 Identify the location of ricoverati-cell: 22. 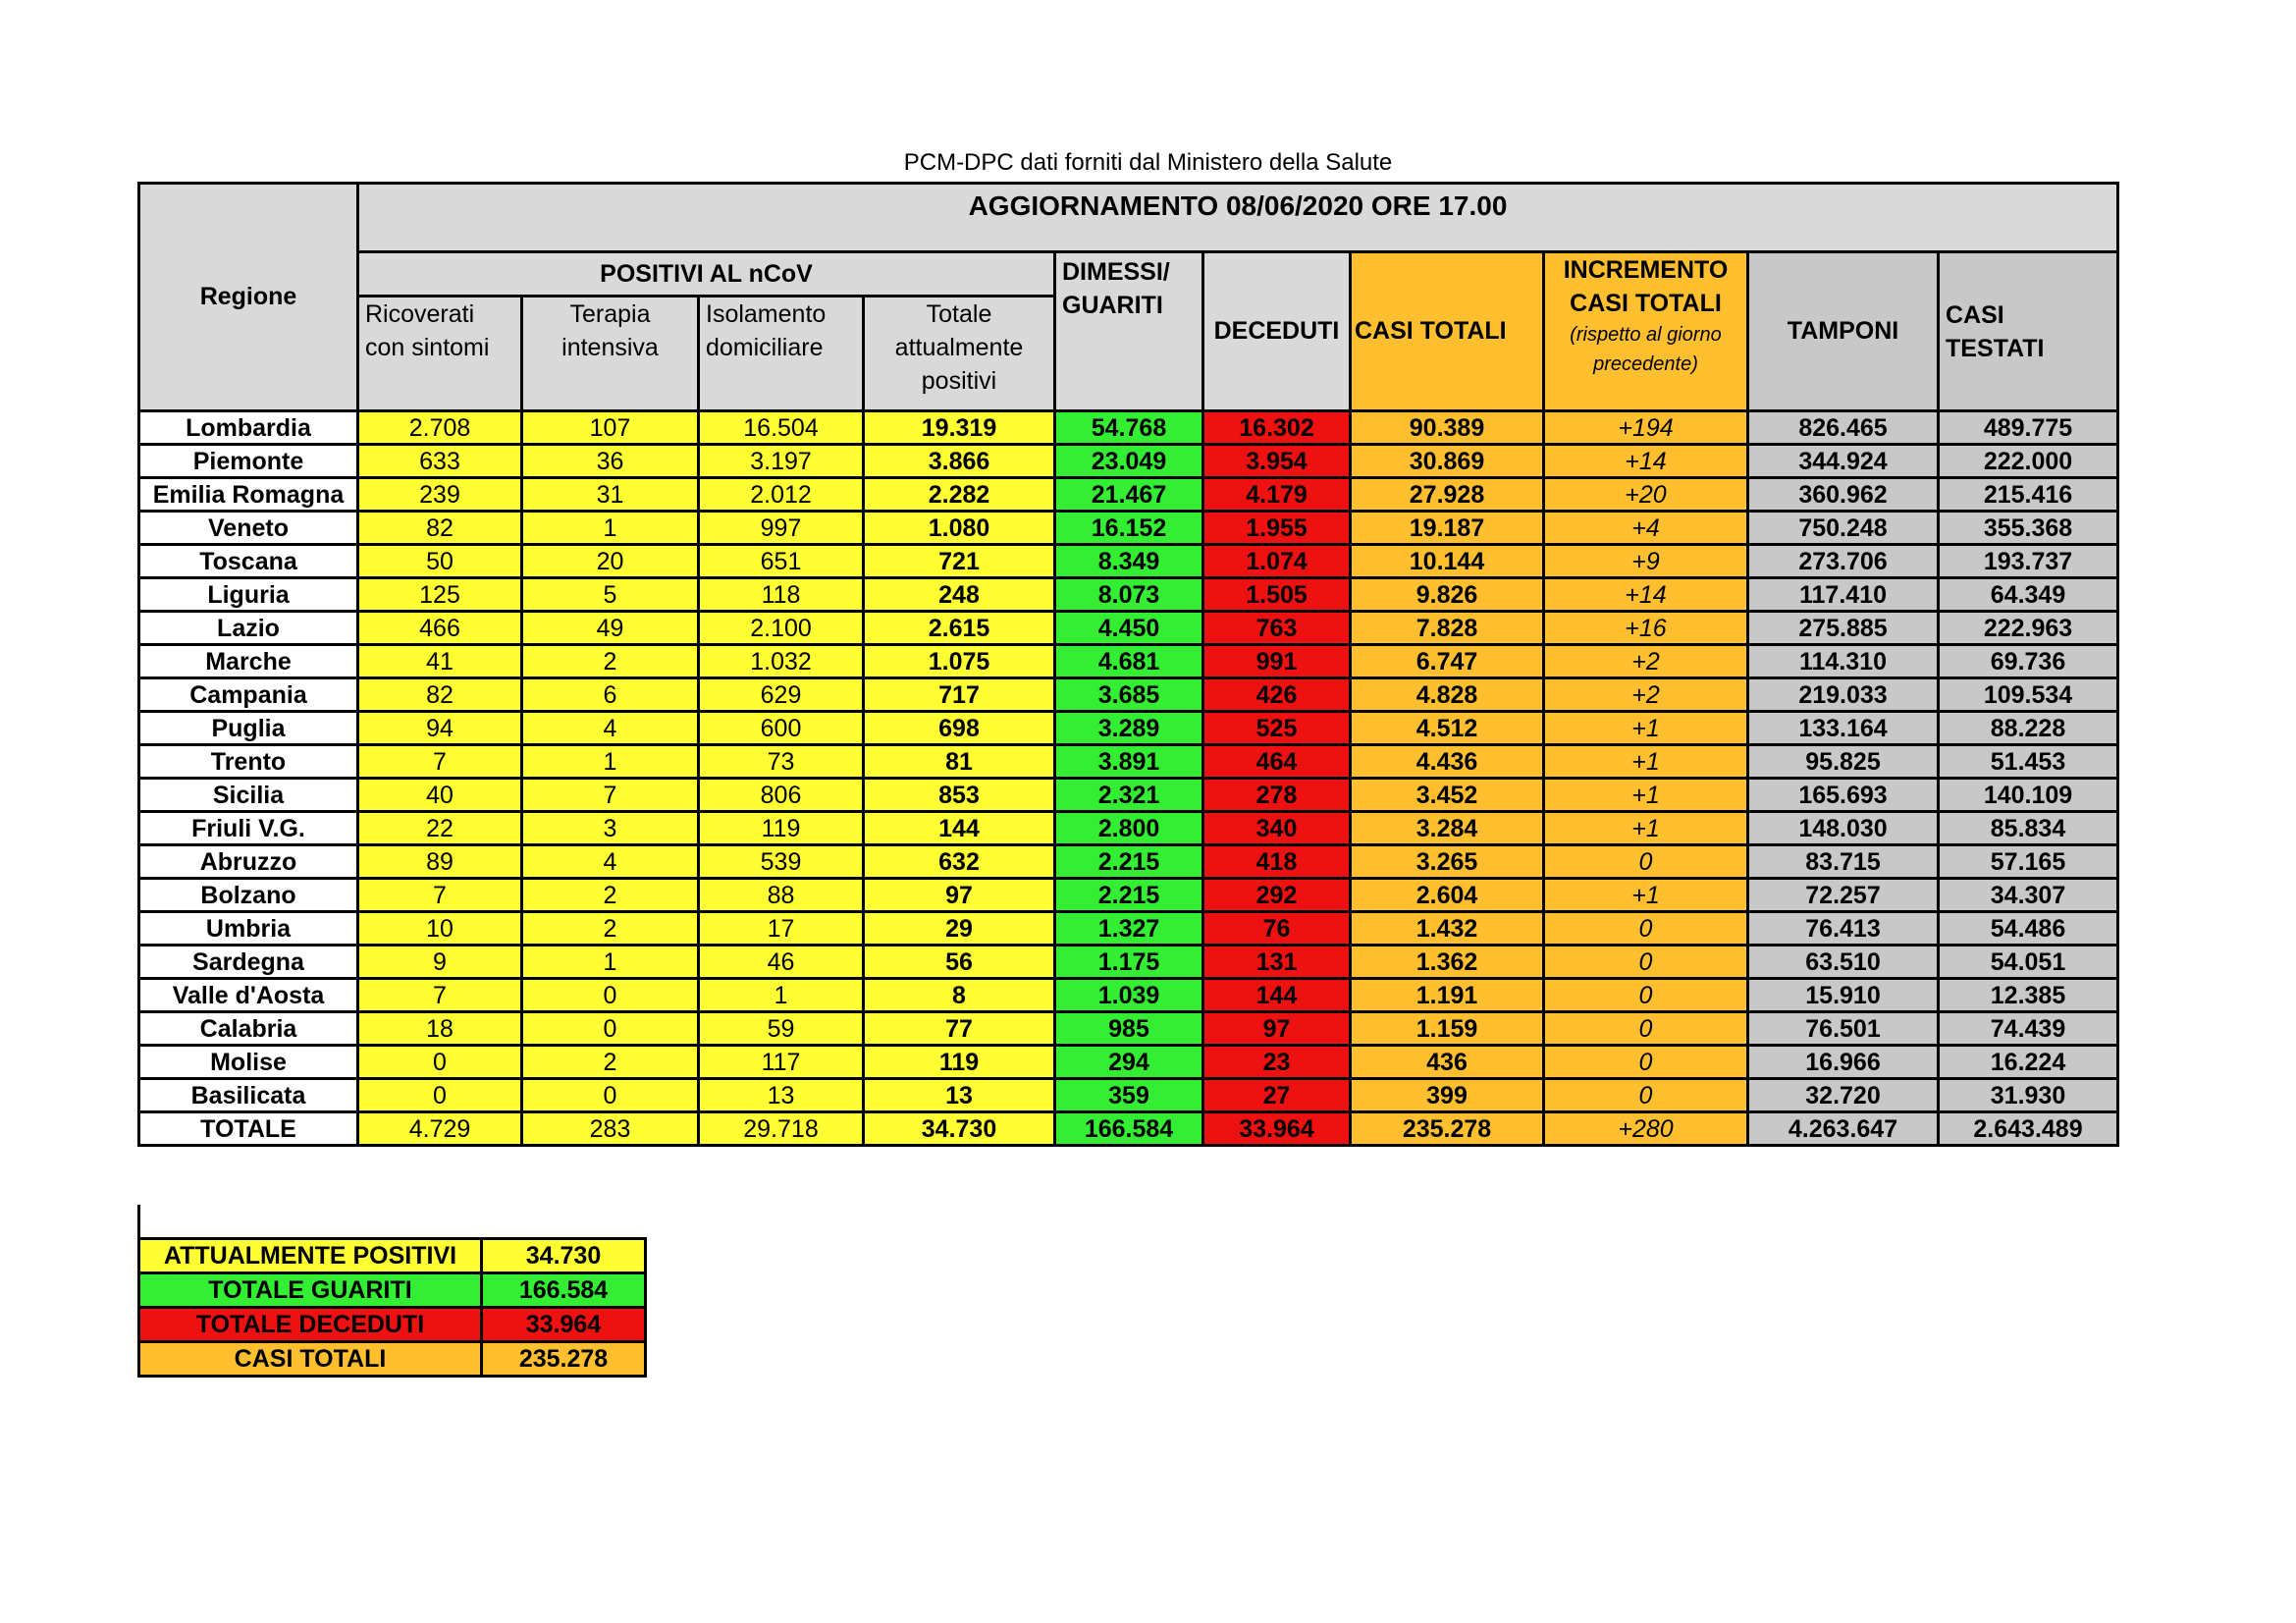
(439, 828).